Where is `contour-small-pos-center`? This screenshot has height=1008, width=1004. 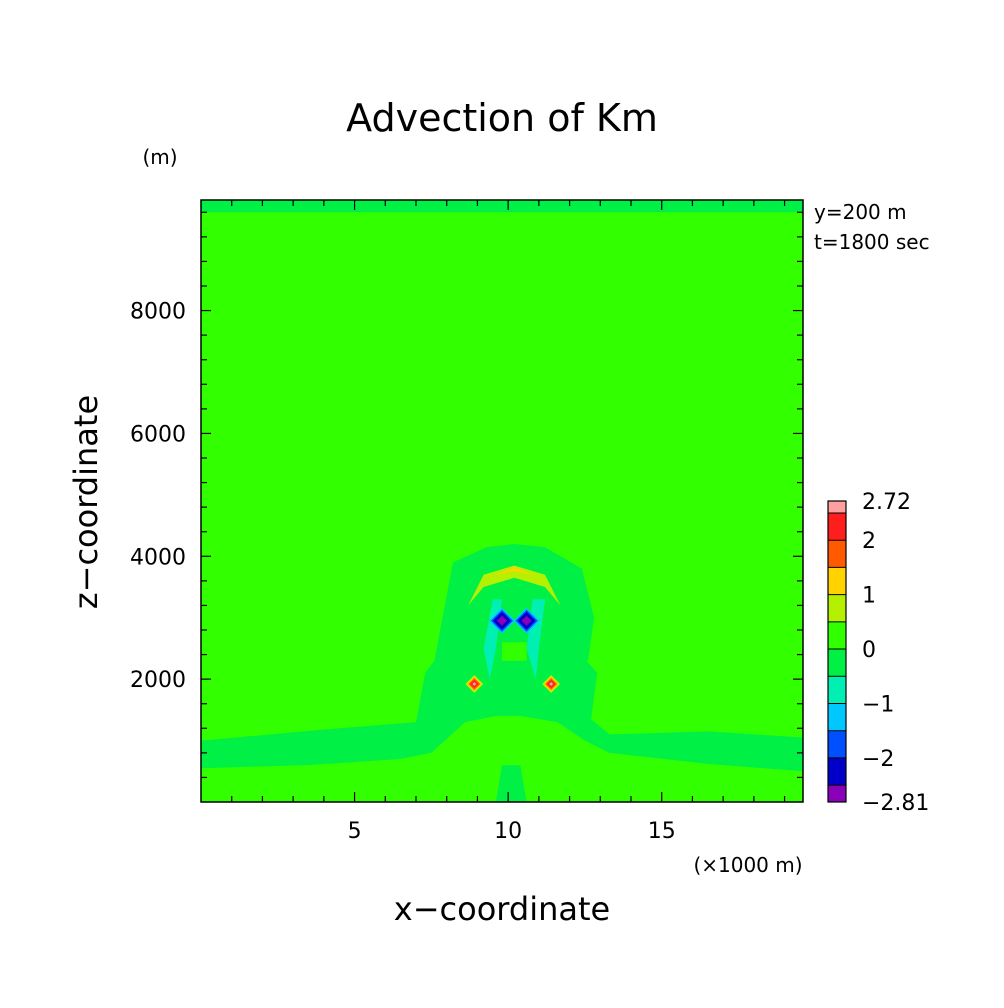 contour-small-pos-center is located at coordinates (514, 651).